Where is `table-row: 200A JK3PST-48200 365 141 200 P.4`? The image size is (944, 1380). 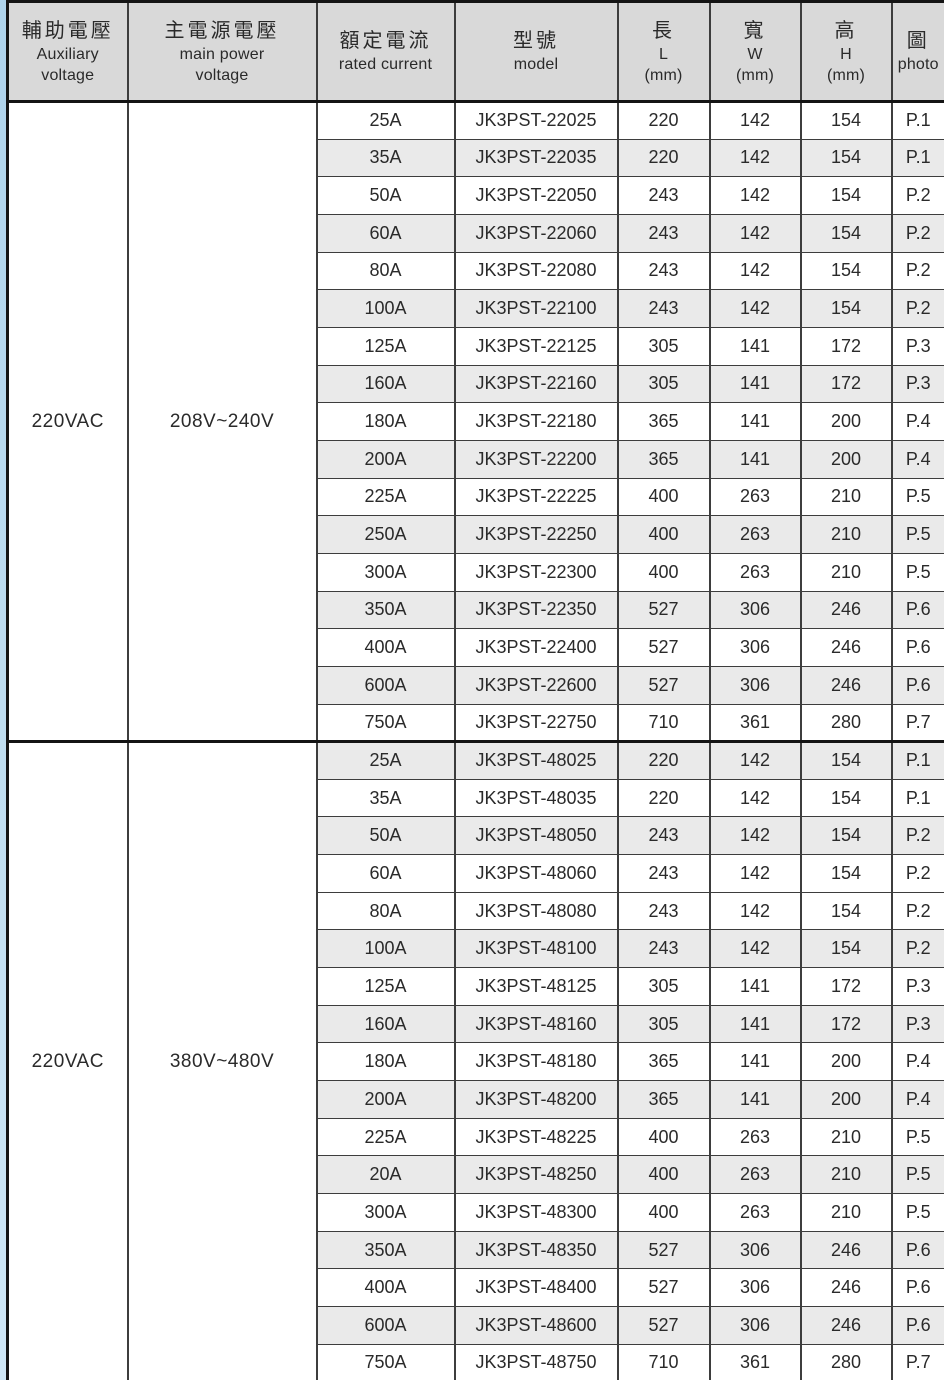
table-row: 200A JK3PST-48200 365 141 200 P.4 is located at coordinates (476, 1099).